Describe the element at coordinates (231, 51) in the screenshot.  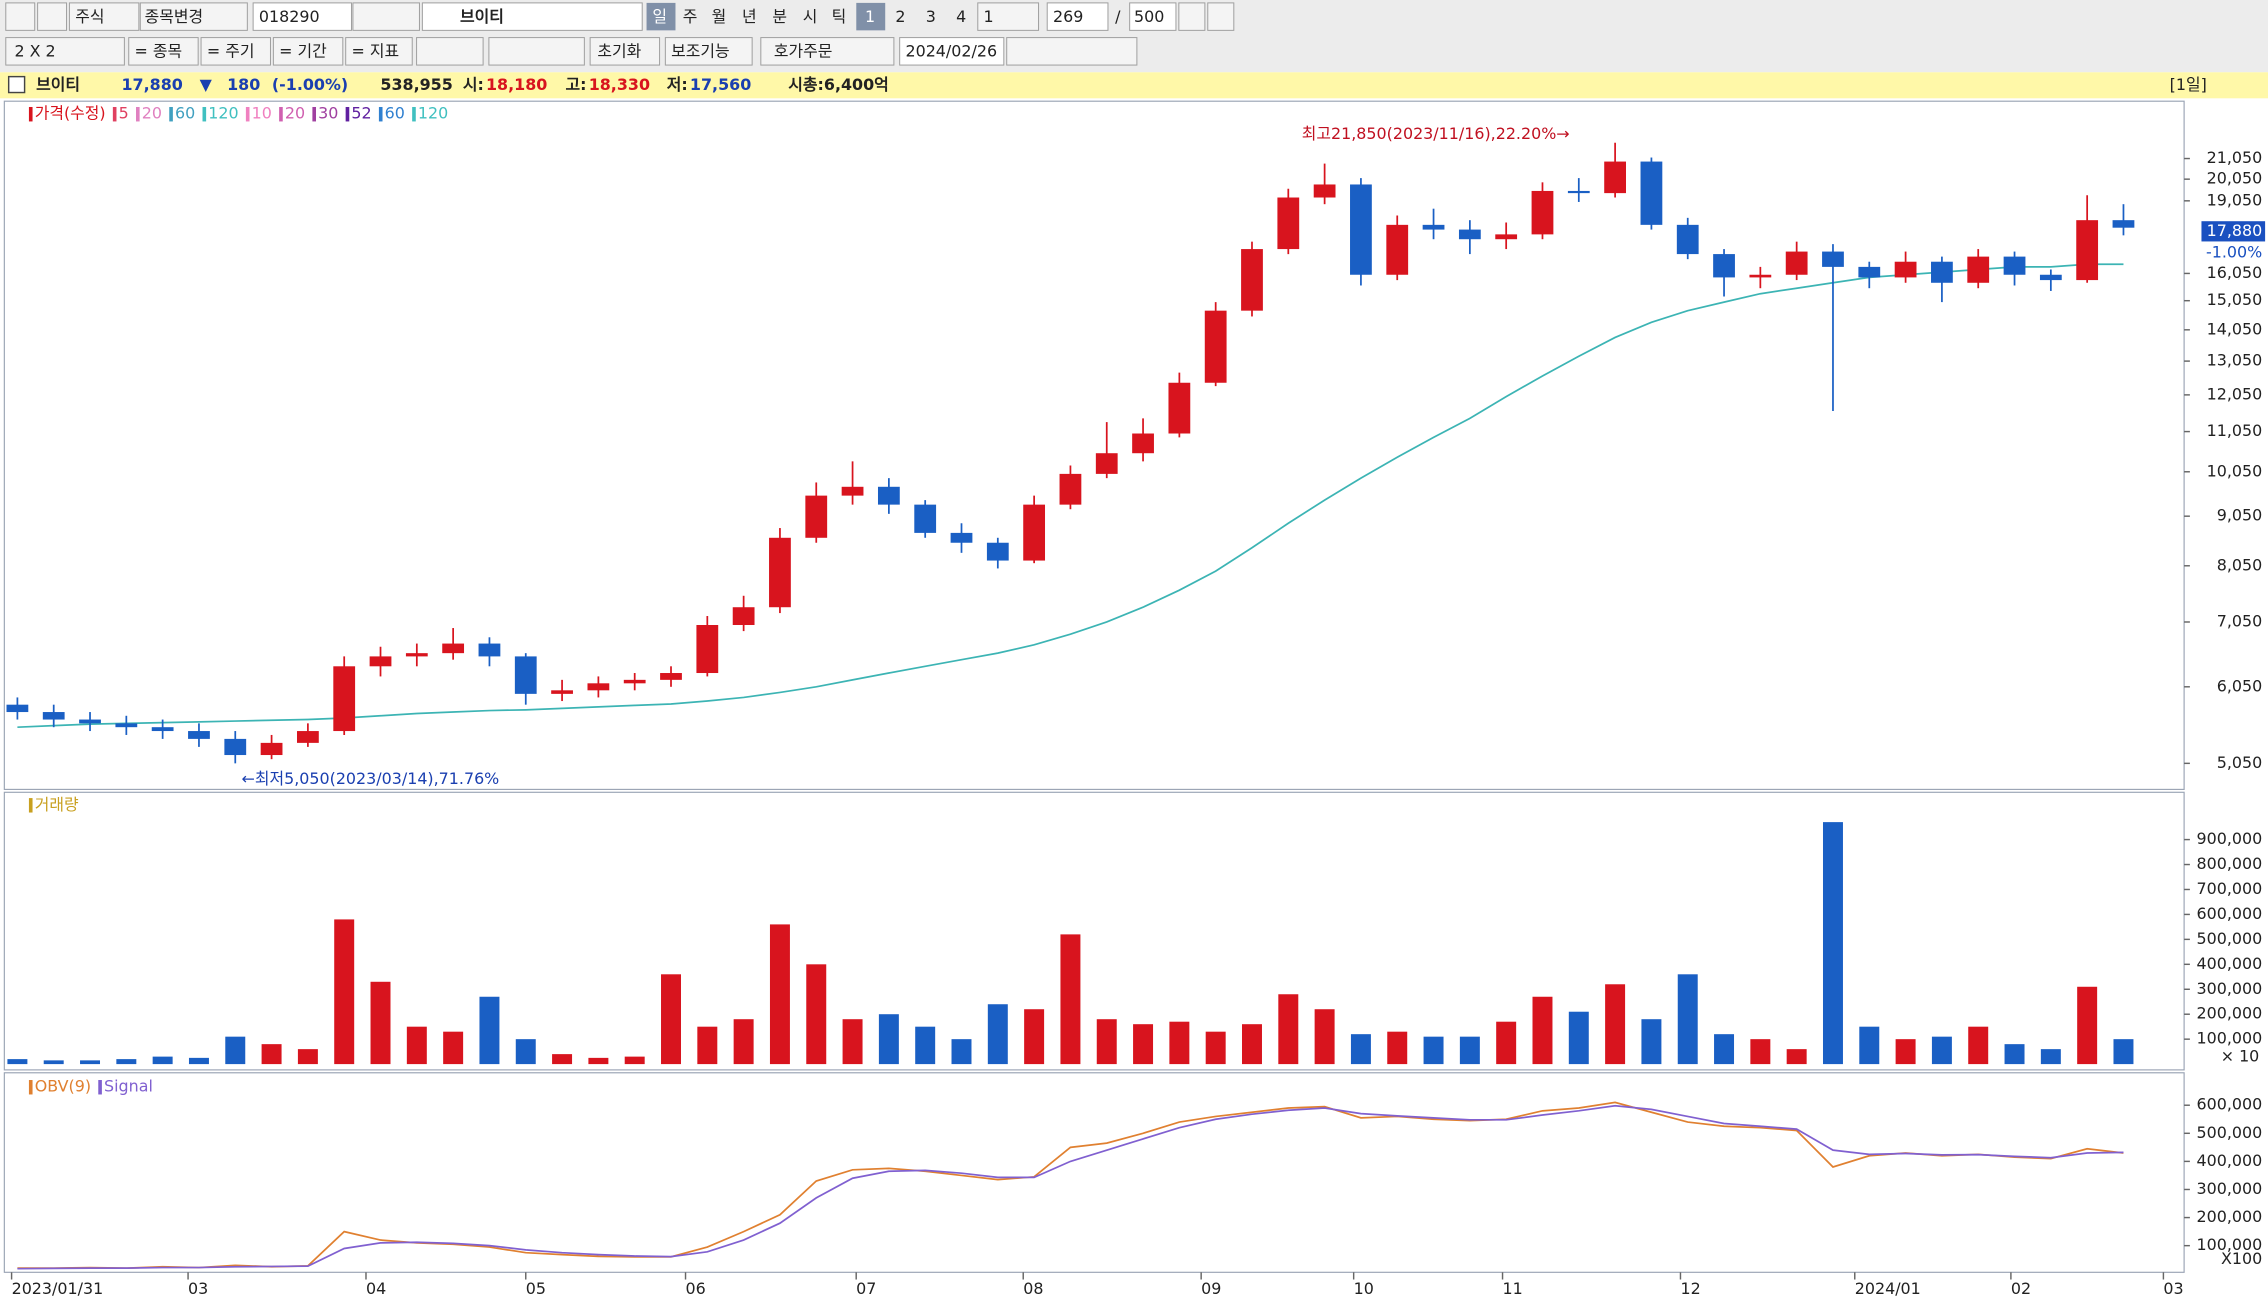
I see `menu-button: = 주기` at that location.